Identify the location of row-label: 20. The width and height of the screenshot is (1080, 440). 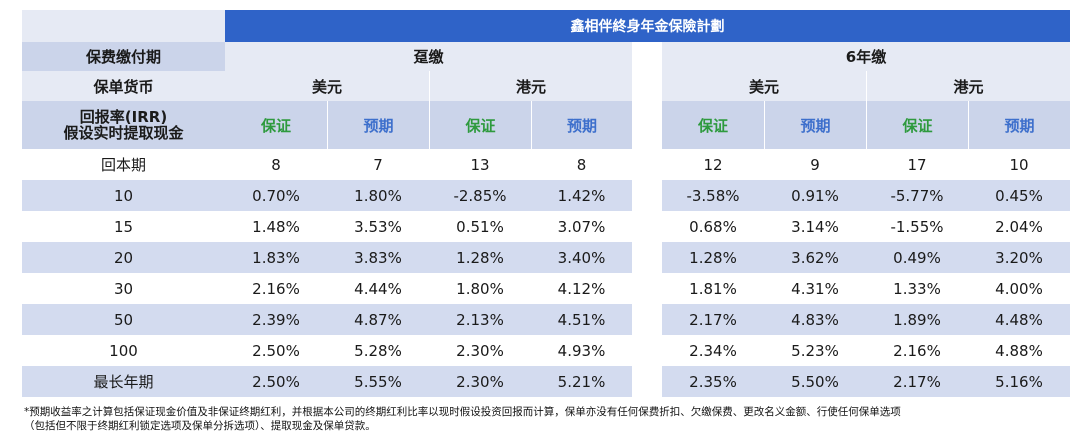
(123, 257).